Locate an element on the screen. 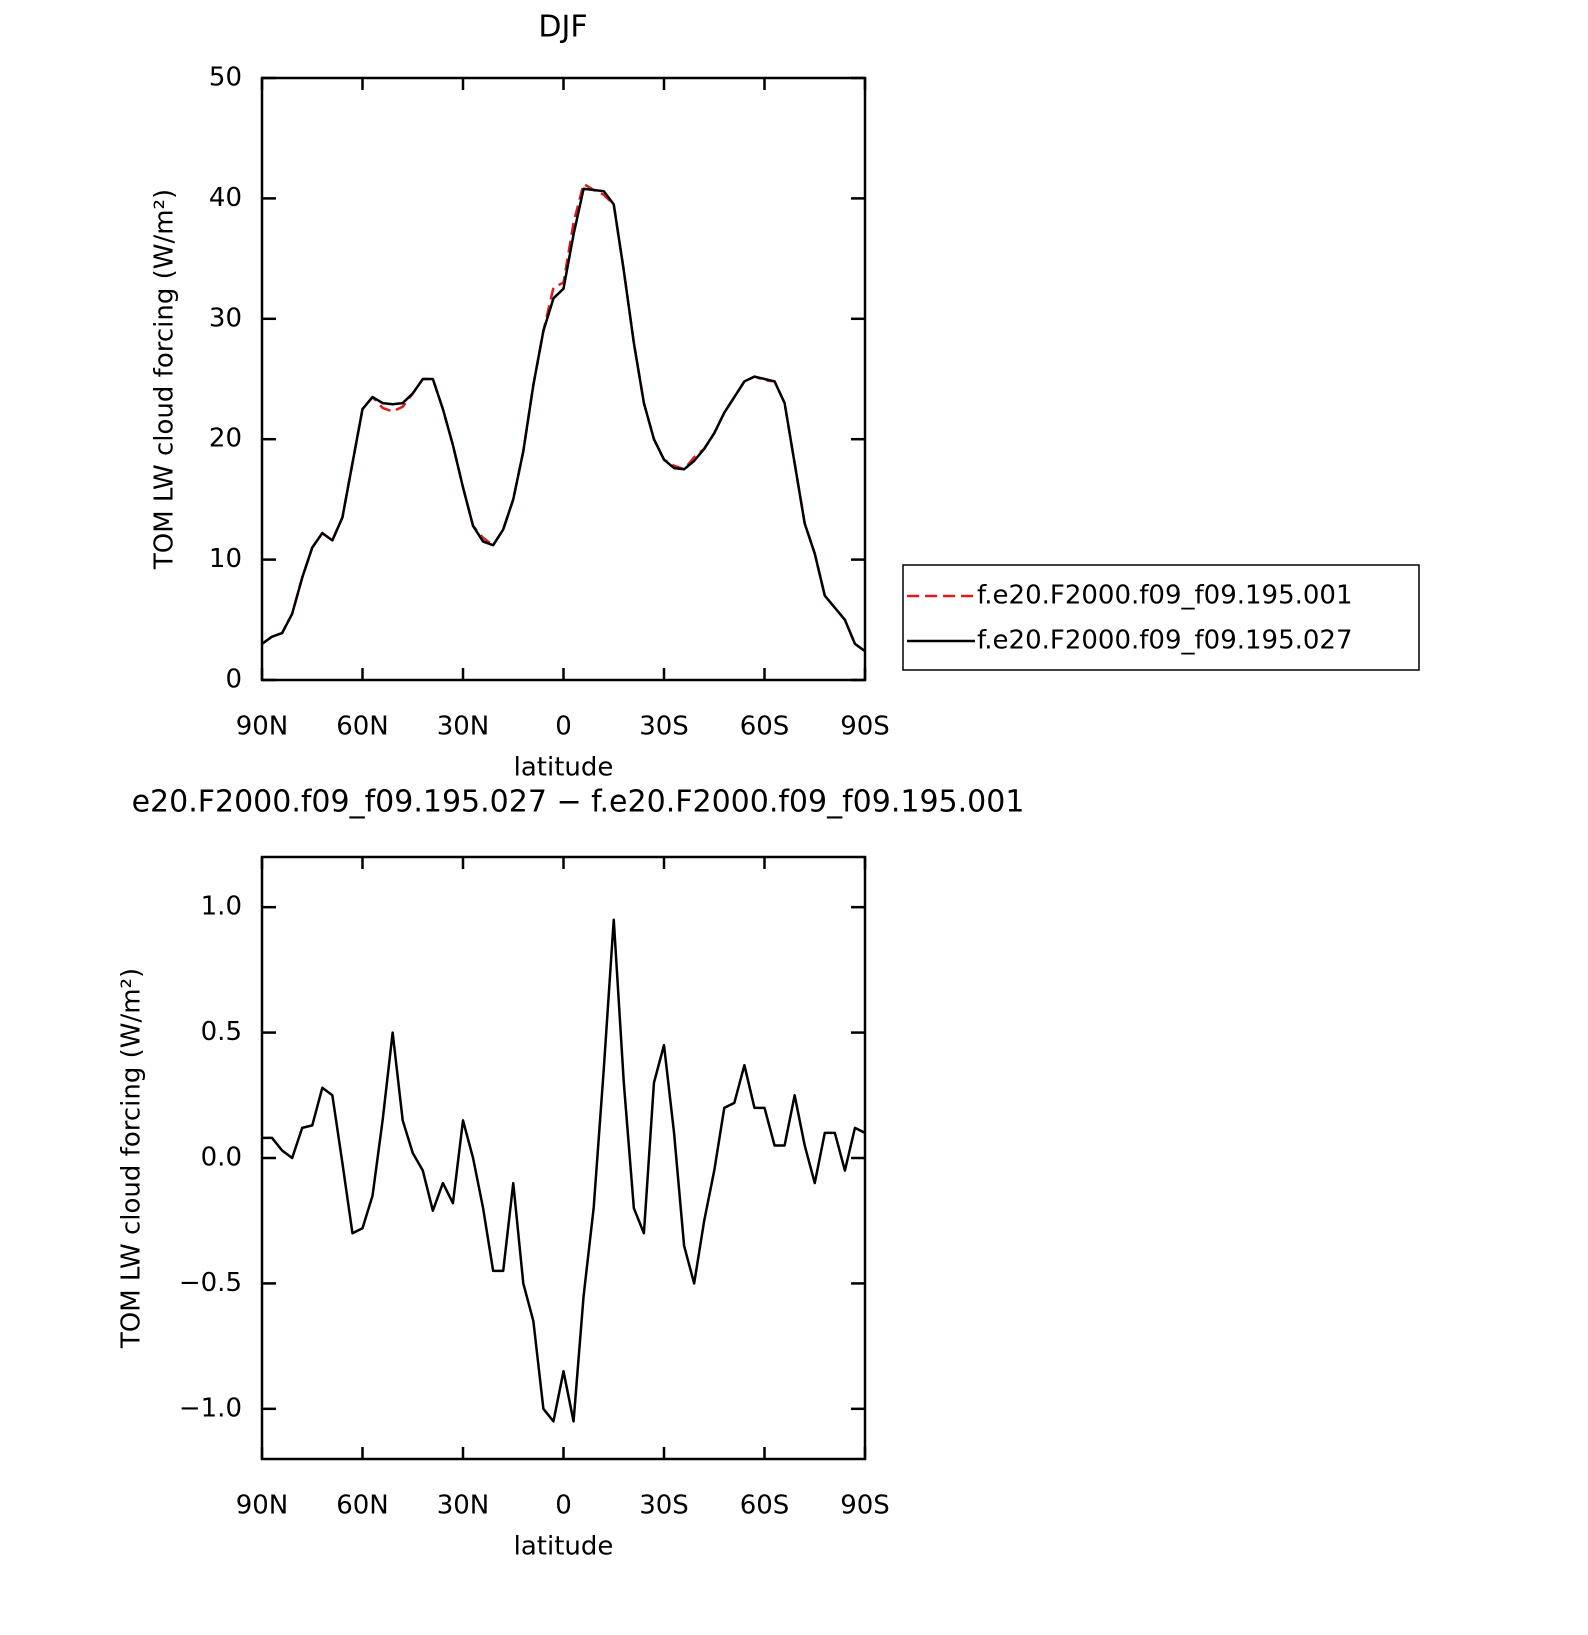 The image size is (1588, 1635). y-tick-label: −0.5 is located at coordinates (210, 1283).